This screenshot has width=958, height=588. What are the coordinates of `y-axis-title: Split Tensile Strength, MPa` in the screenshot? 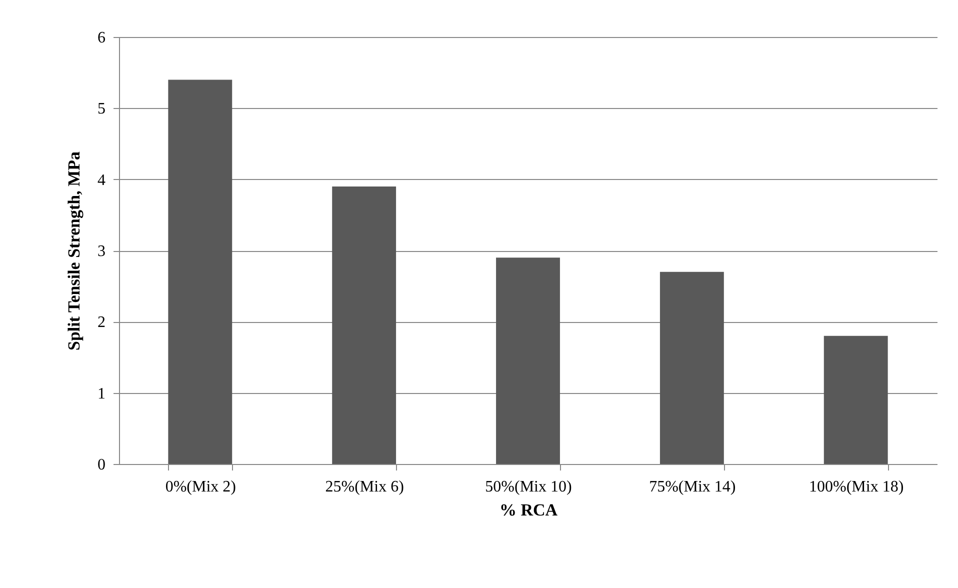 It's located at (74, 250).